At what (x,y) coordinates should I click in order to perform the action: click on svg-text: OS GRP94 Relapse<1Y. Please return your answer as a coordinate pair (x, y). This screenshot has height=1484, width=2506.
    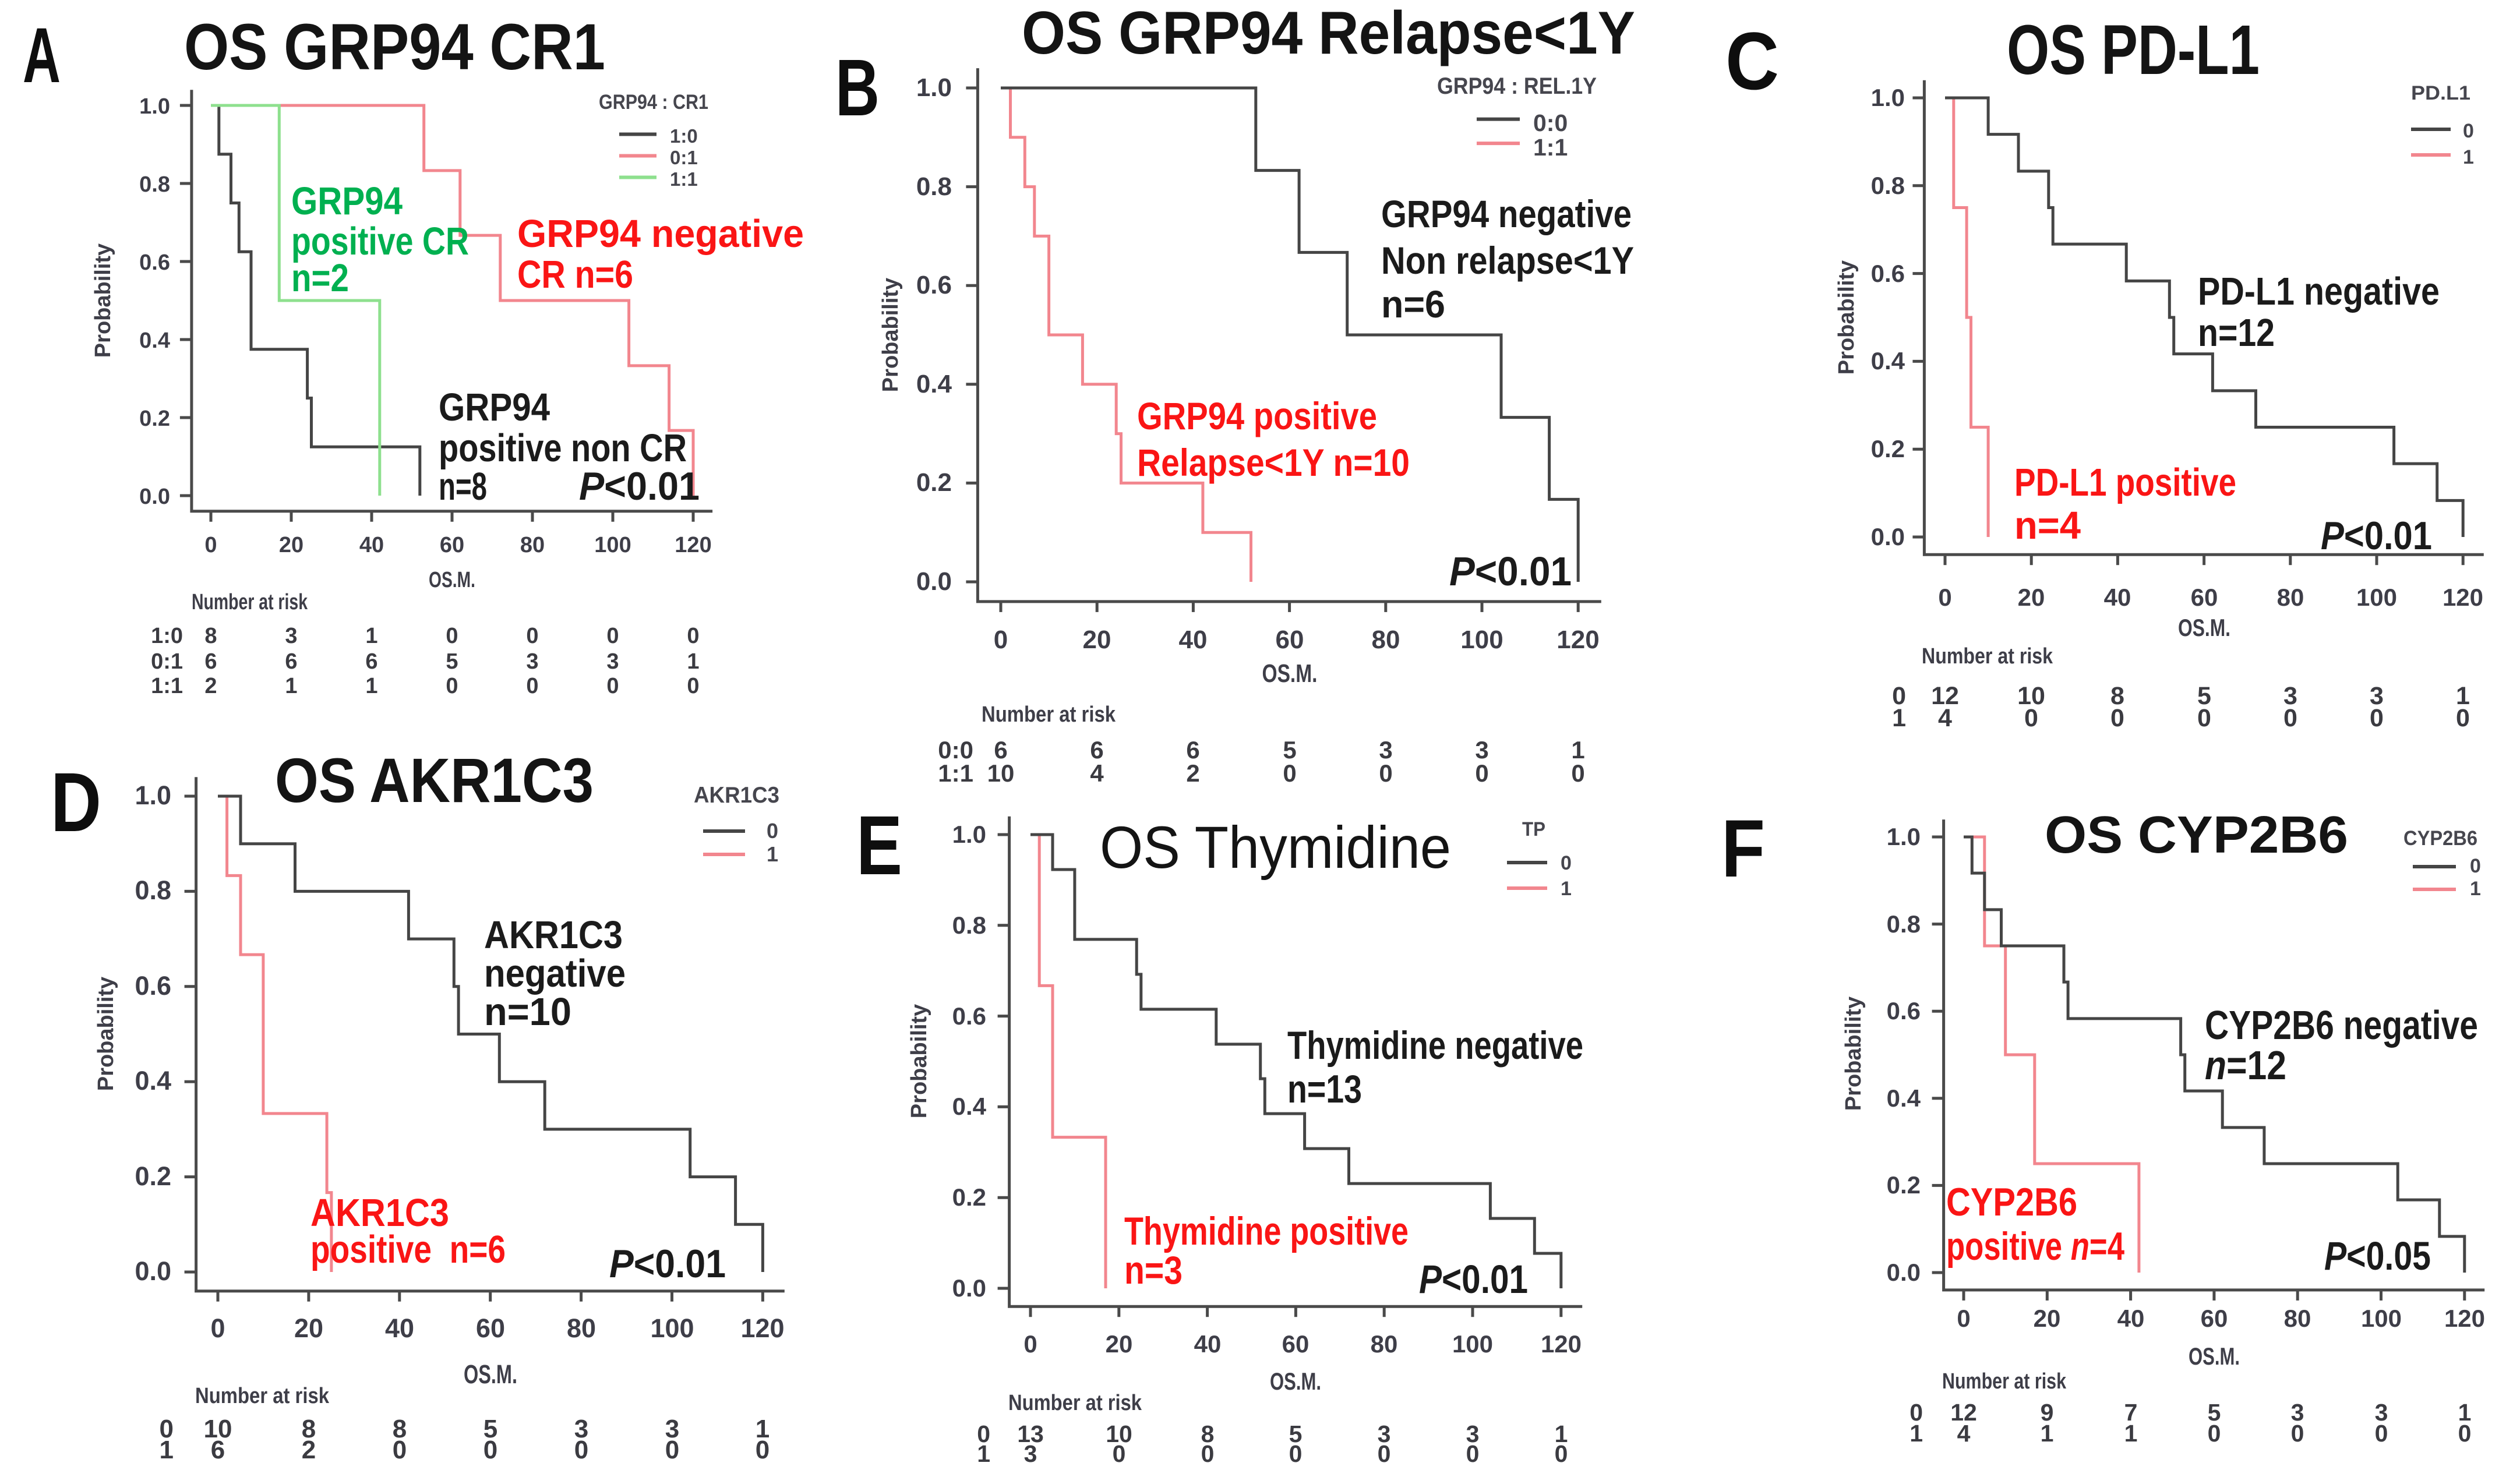
    Looking at the image, I should click on (1328, 33).